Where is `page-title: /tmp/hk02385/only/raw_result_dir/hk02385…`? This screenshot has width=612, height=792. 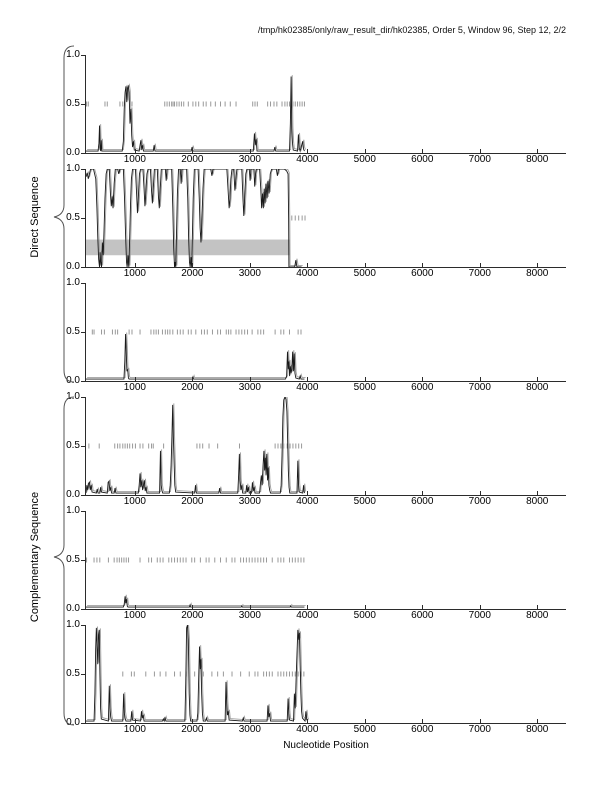
page-title: /tmp/hk02385/only/raw_result_dir/hk02385… is located at coordinates (411, 30).